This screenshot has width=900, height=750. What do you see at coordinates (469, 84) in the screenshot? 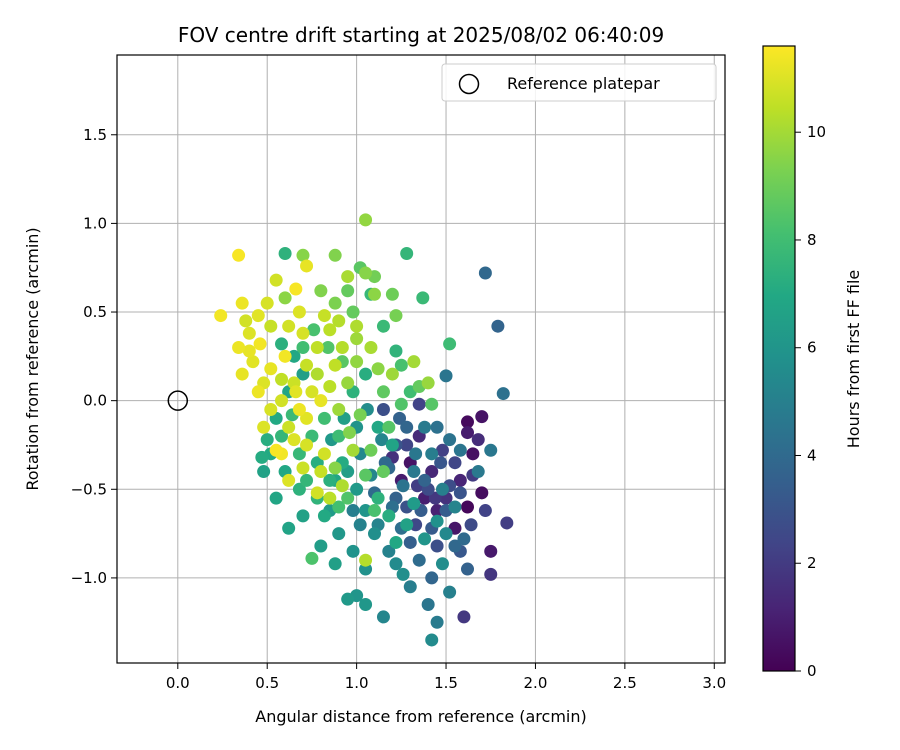
I see `legend-open-circle-icon` at bounding box center [469, 84].